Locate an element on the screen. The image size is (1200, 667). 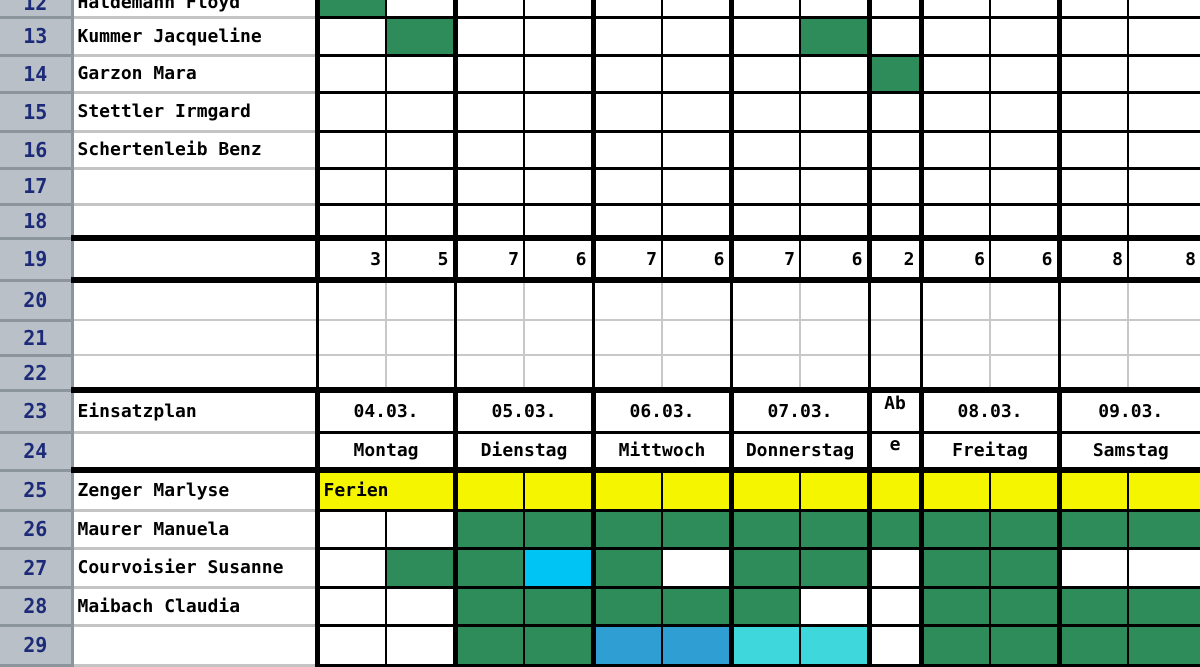
date-header: 08.03. is located at coordinates (991, 412).